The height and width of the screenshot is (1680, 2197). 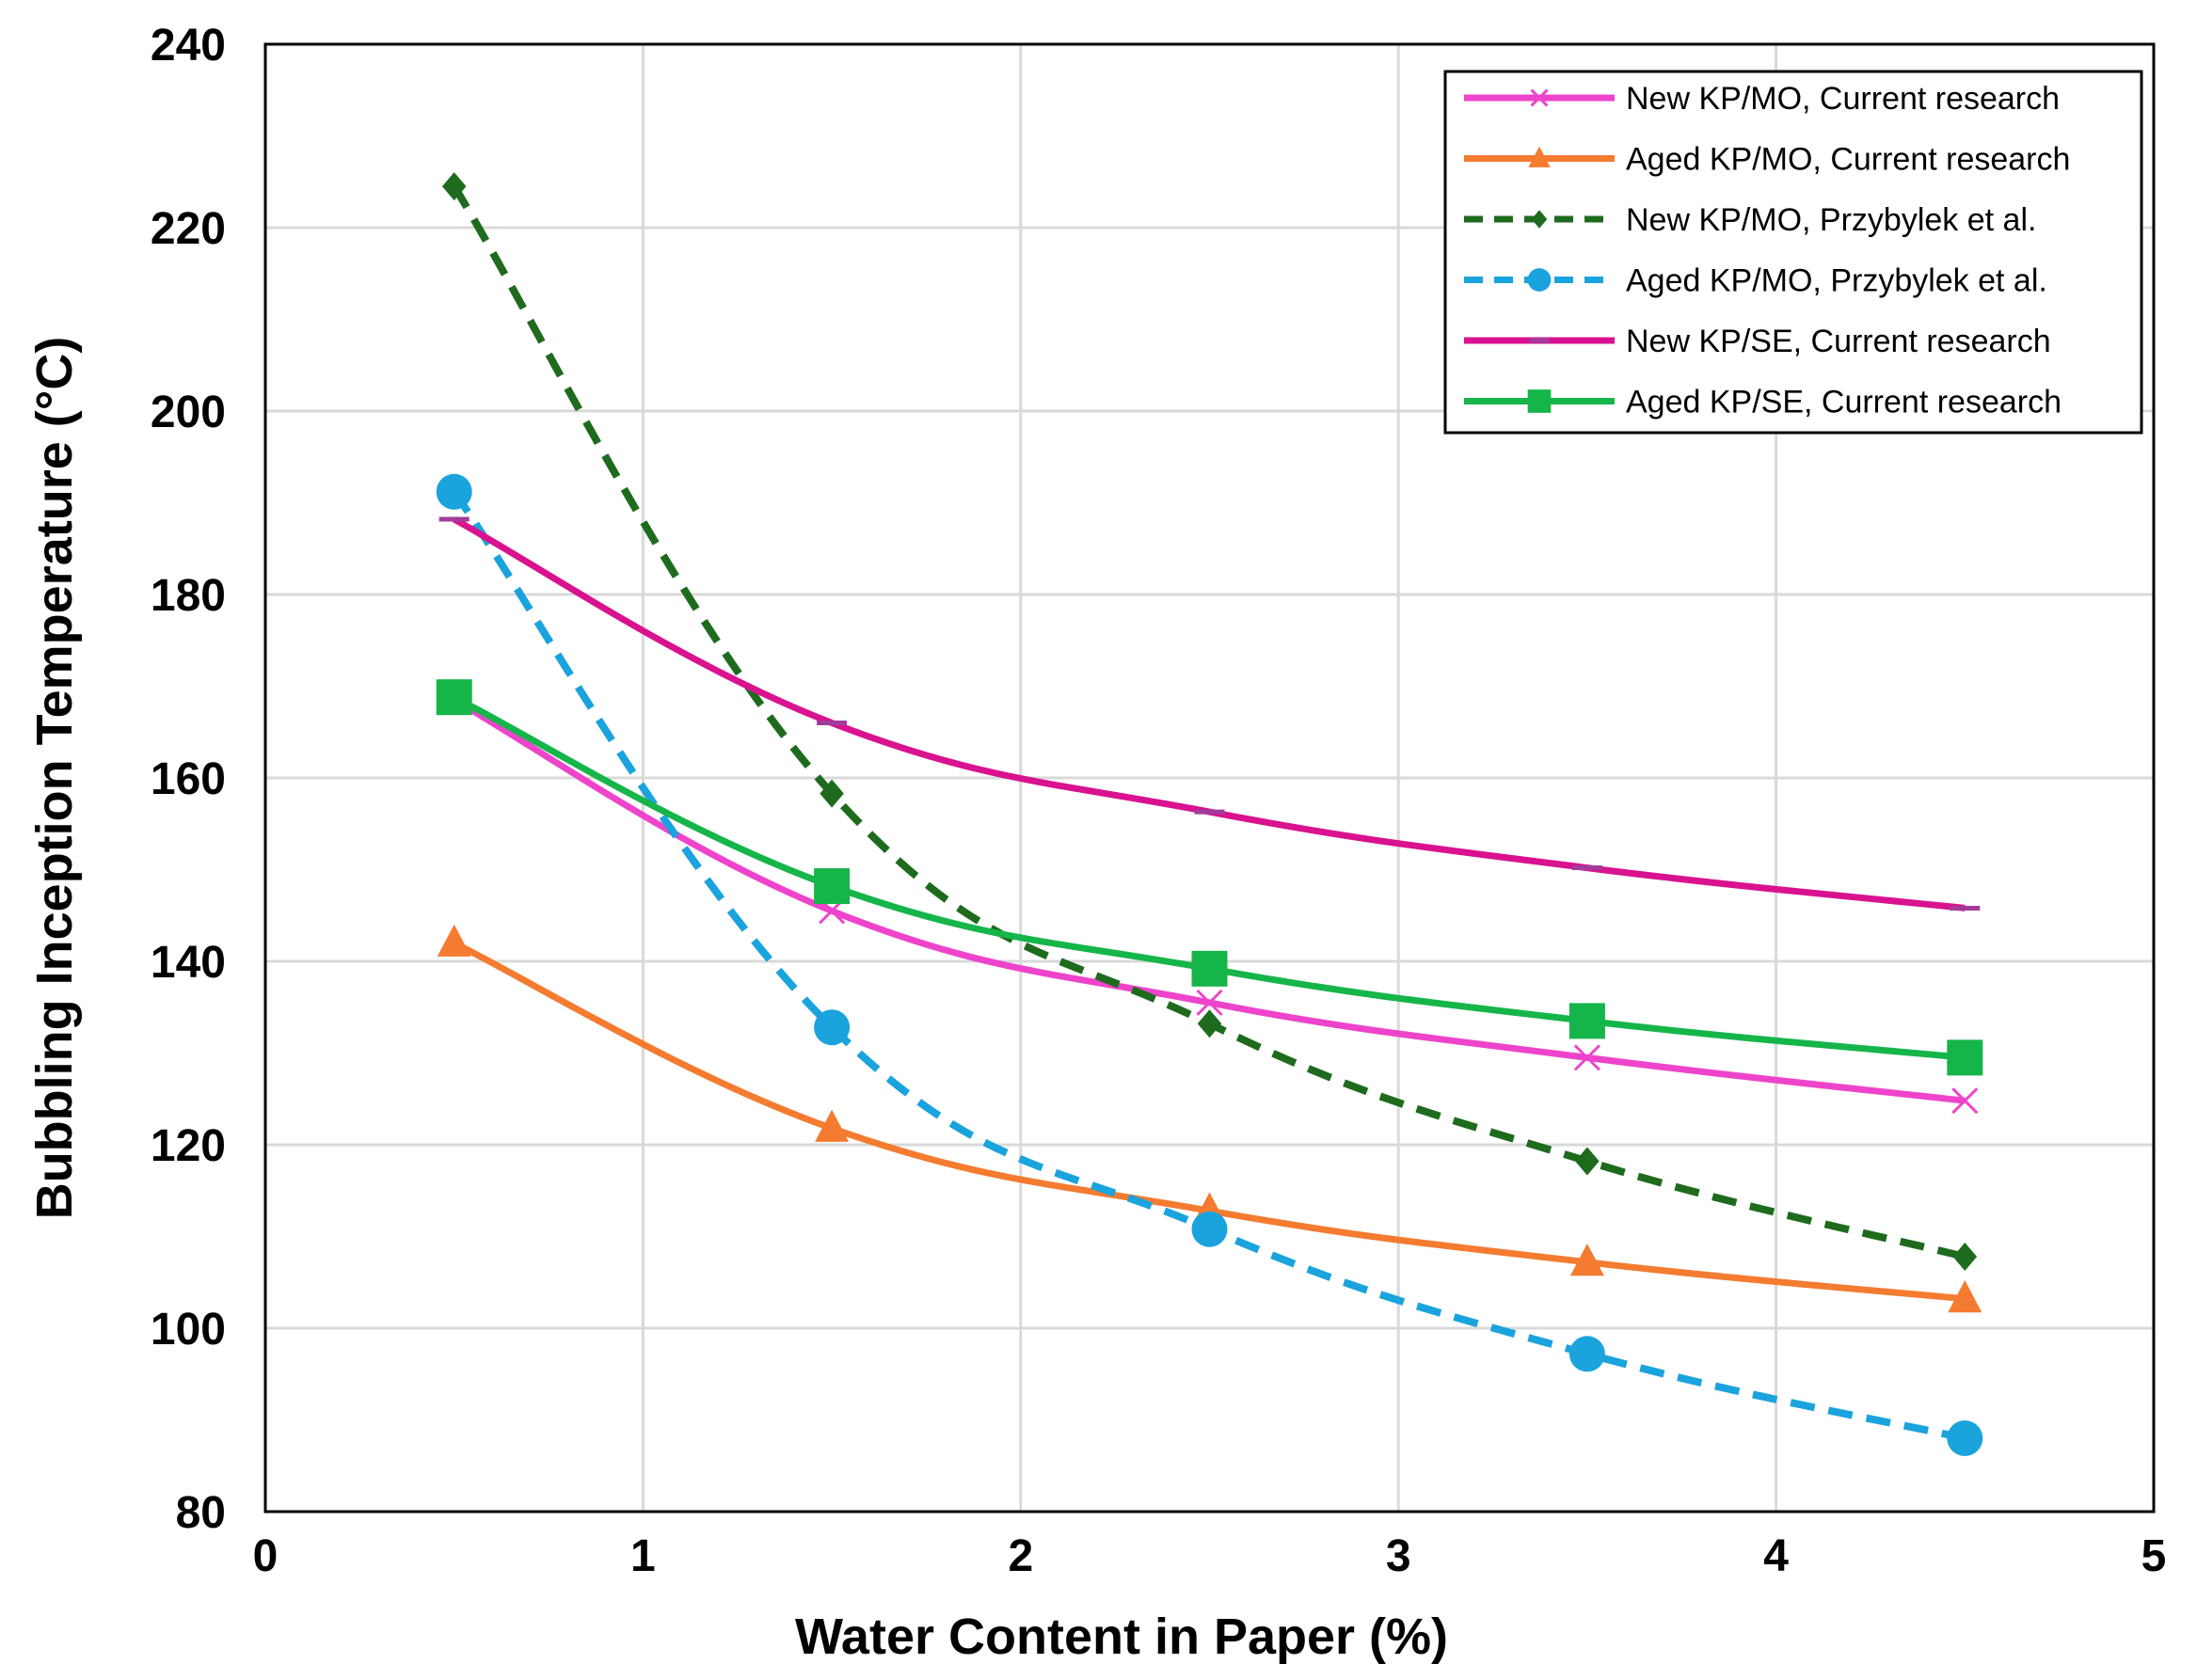 I want to click on legend-entry: New KP/MO, Przybylek et al., so click(x=1750, y=220).